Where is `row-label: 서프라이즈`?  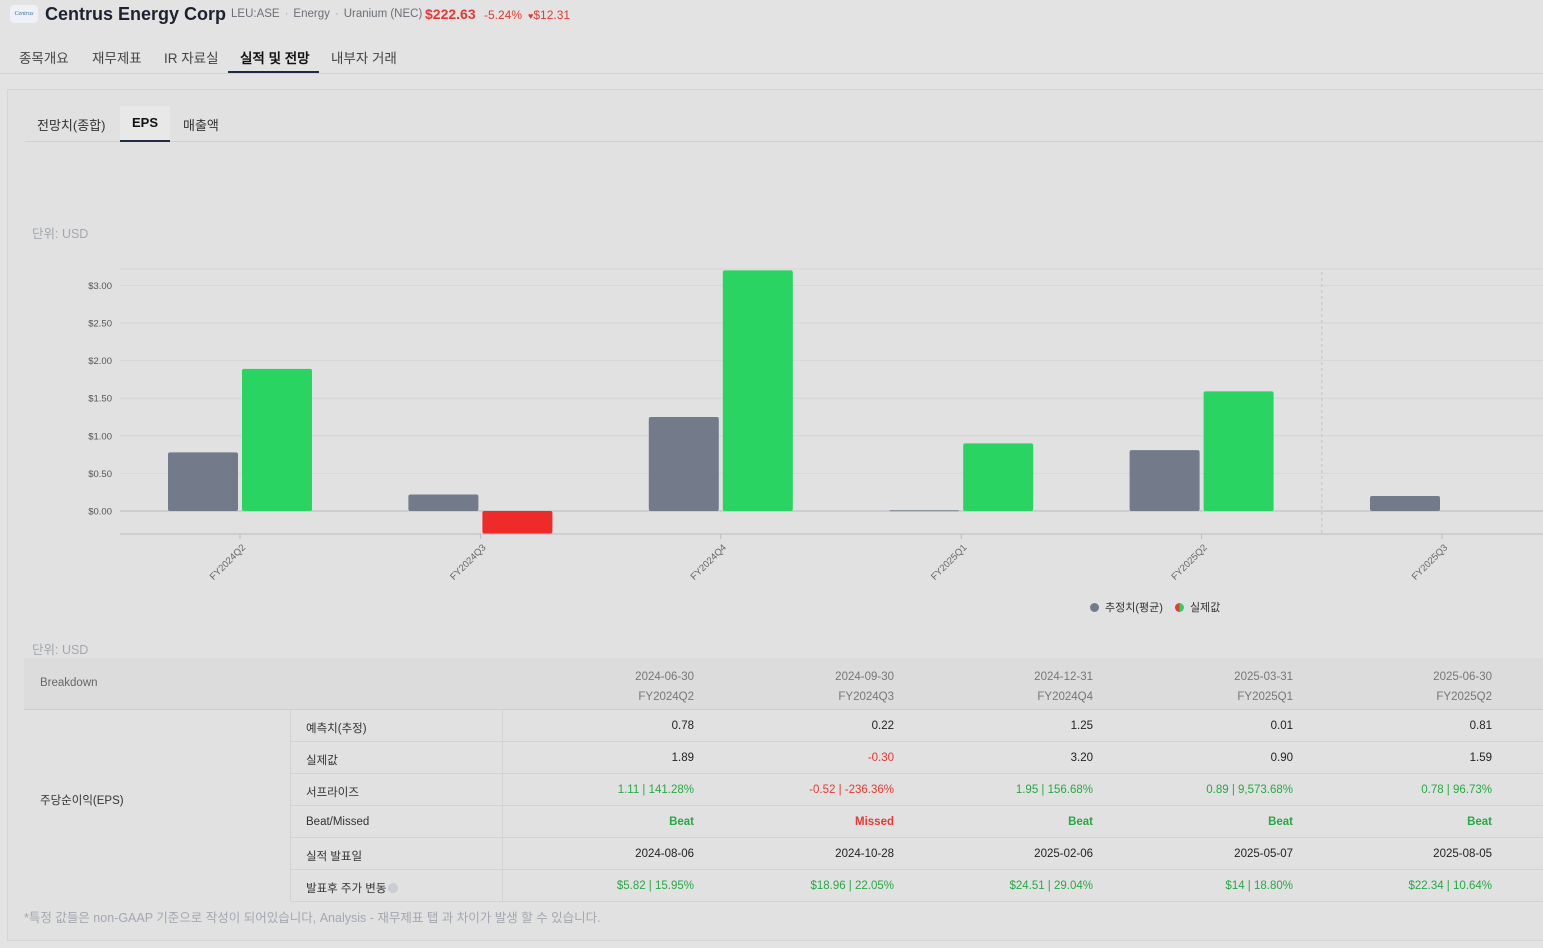
row-label: 서프라이즈 is located at coordinates (332, 793).